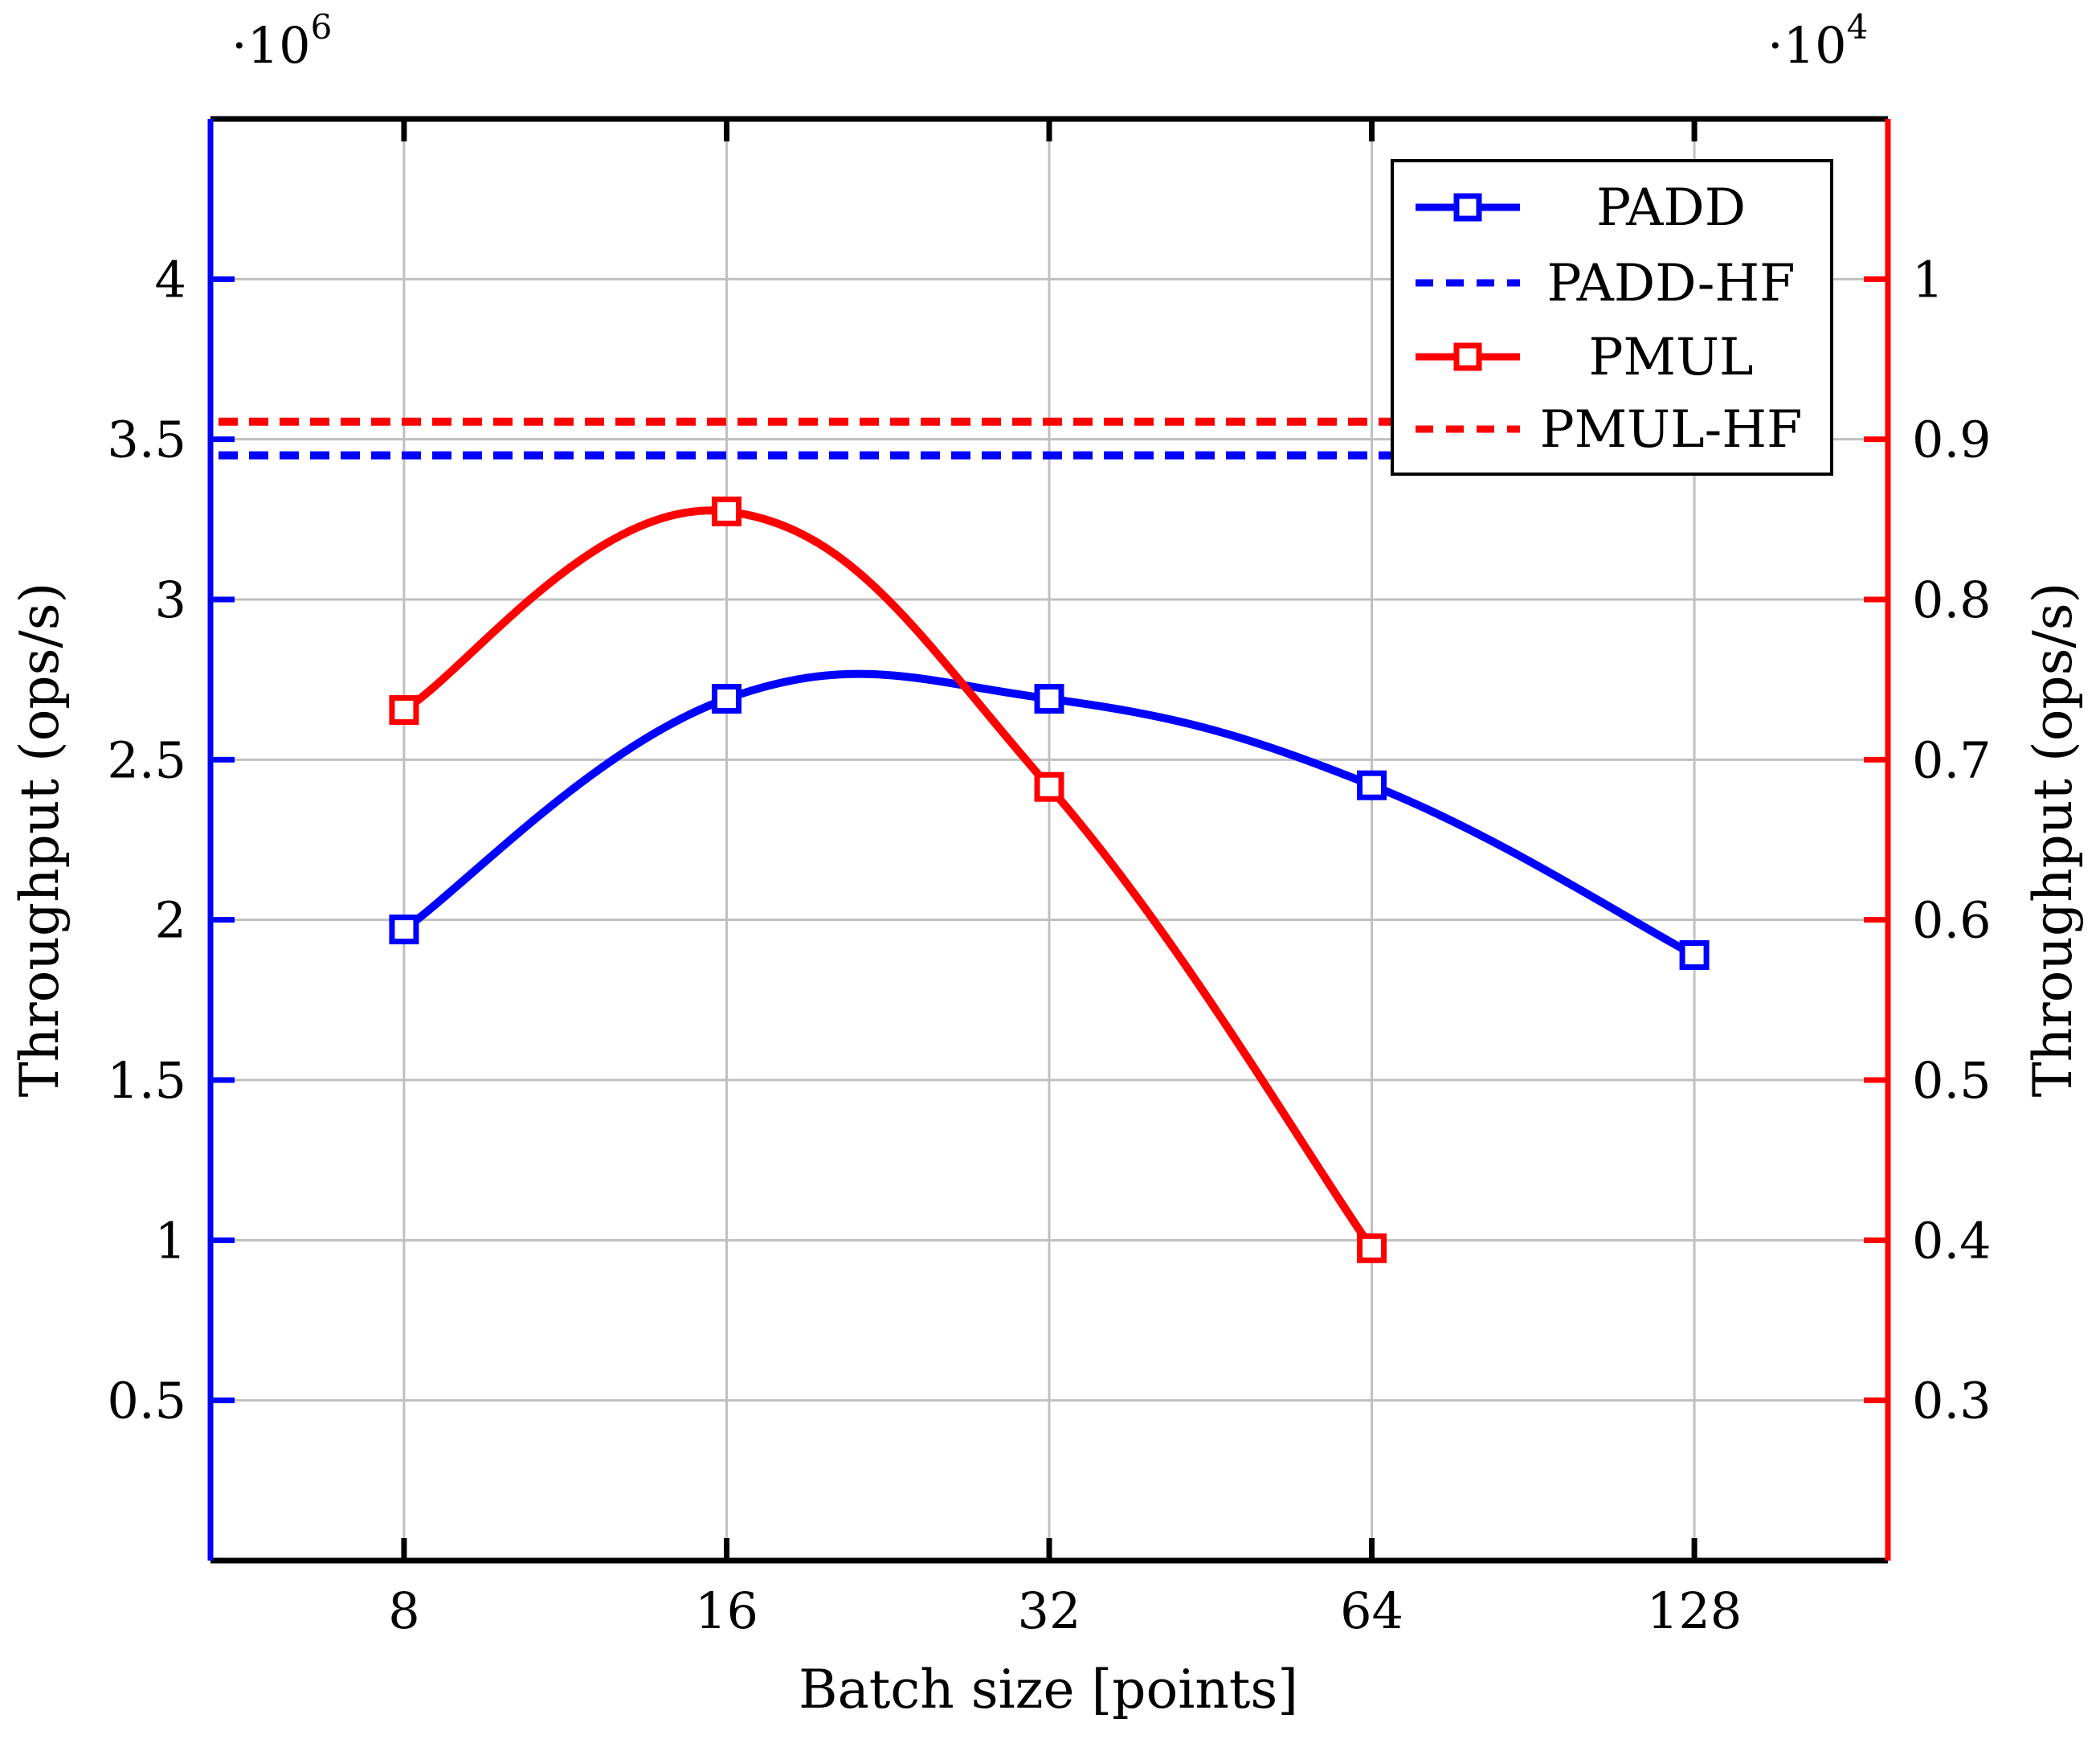 This screenshot has width=2100, height=1743. I want to click on legend-label-pmul-hf: PMUL-HF, so click(1671, 430).